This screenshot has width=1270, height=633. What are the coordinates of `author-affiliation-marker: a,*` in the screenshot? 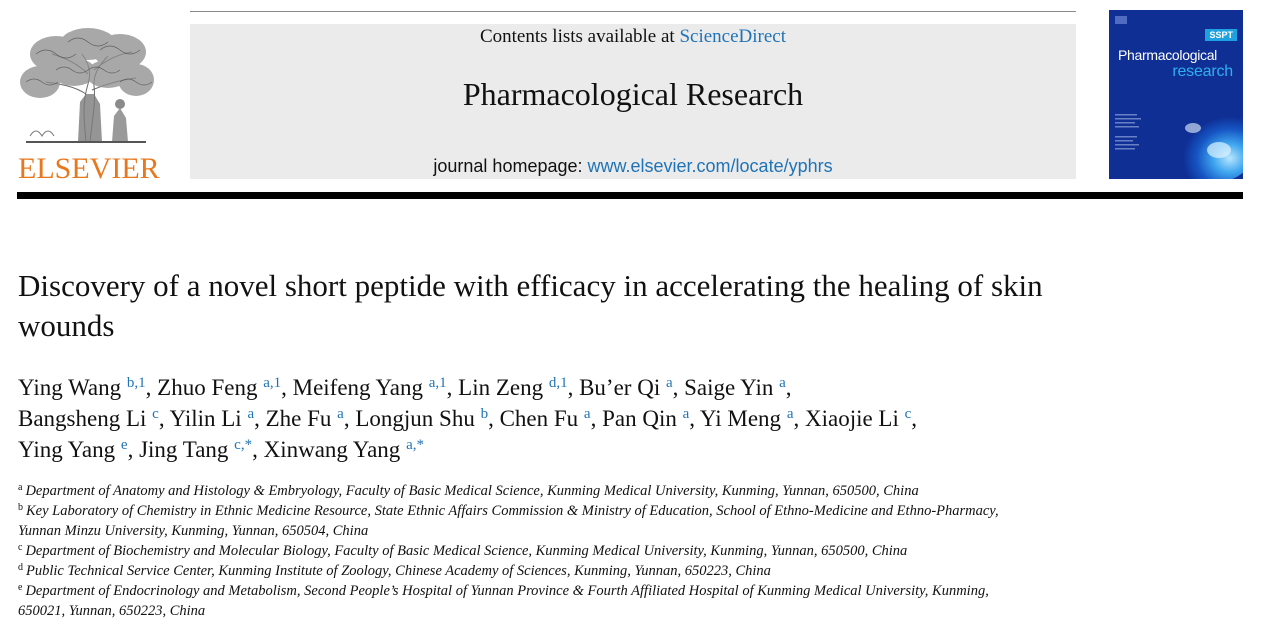 It's located at (415, 445).